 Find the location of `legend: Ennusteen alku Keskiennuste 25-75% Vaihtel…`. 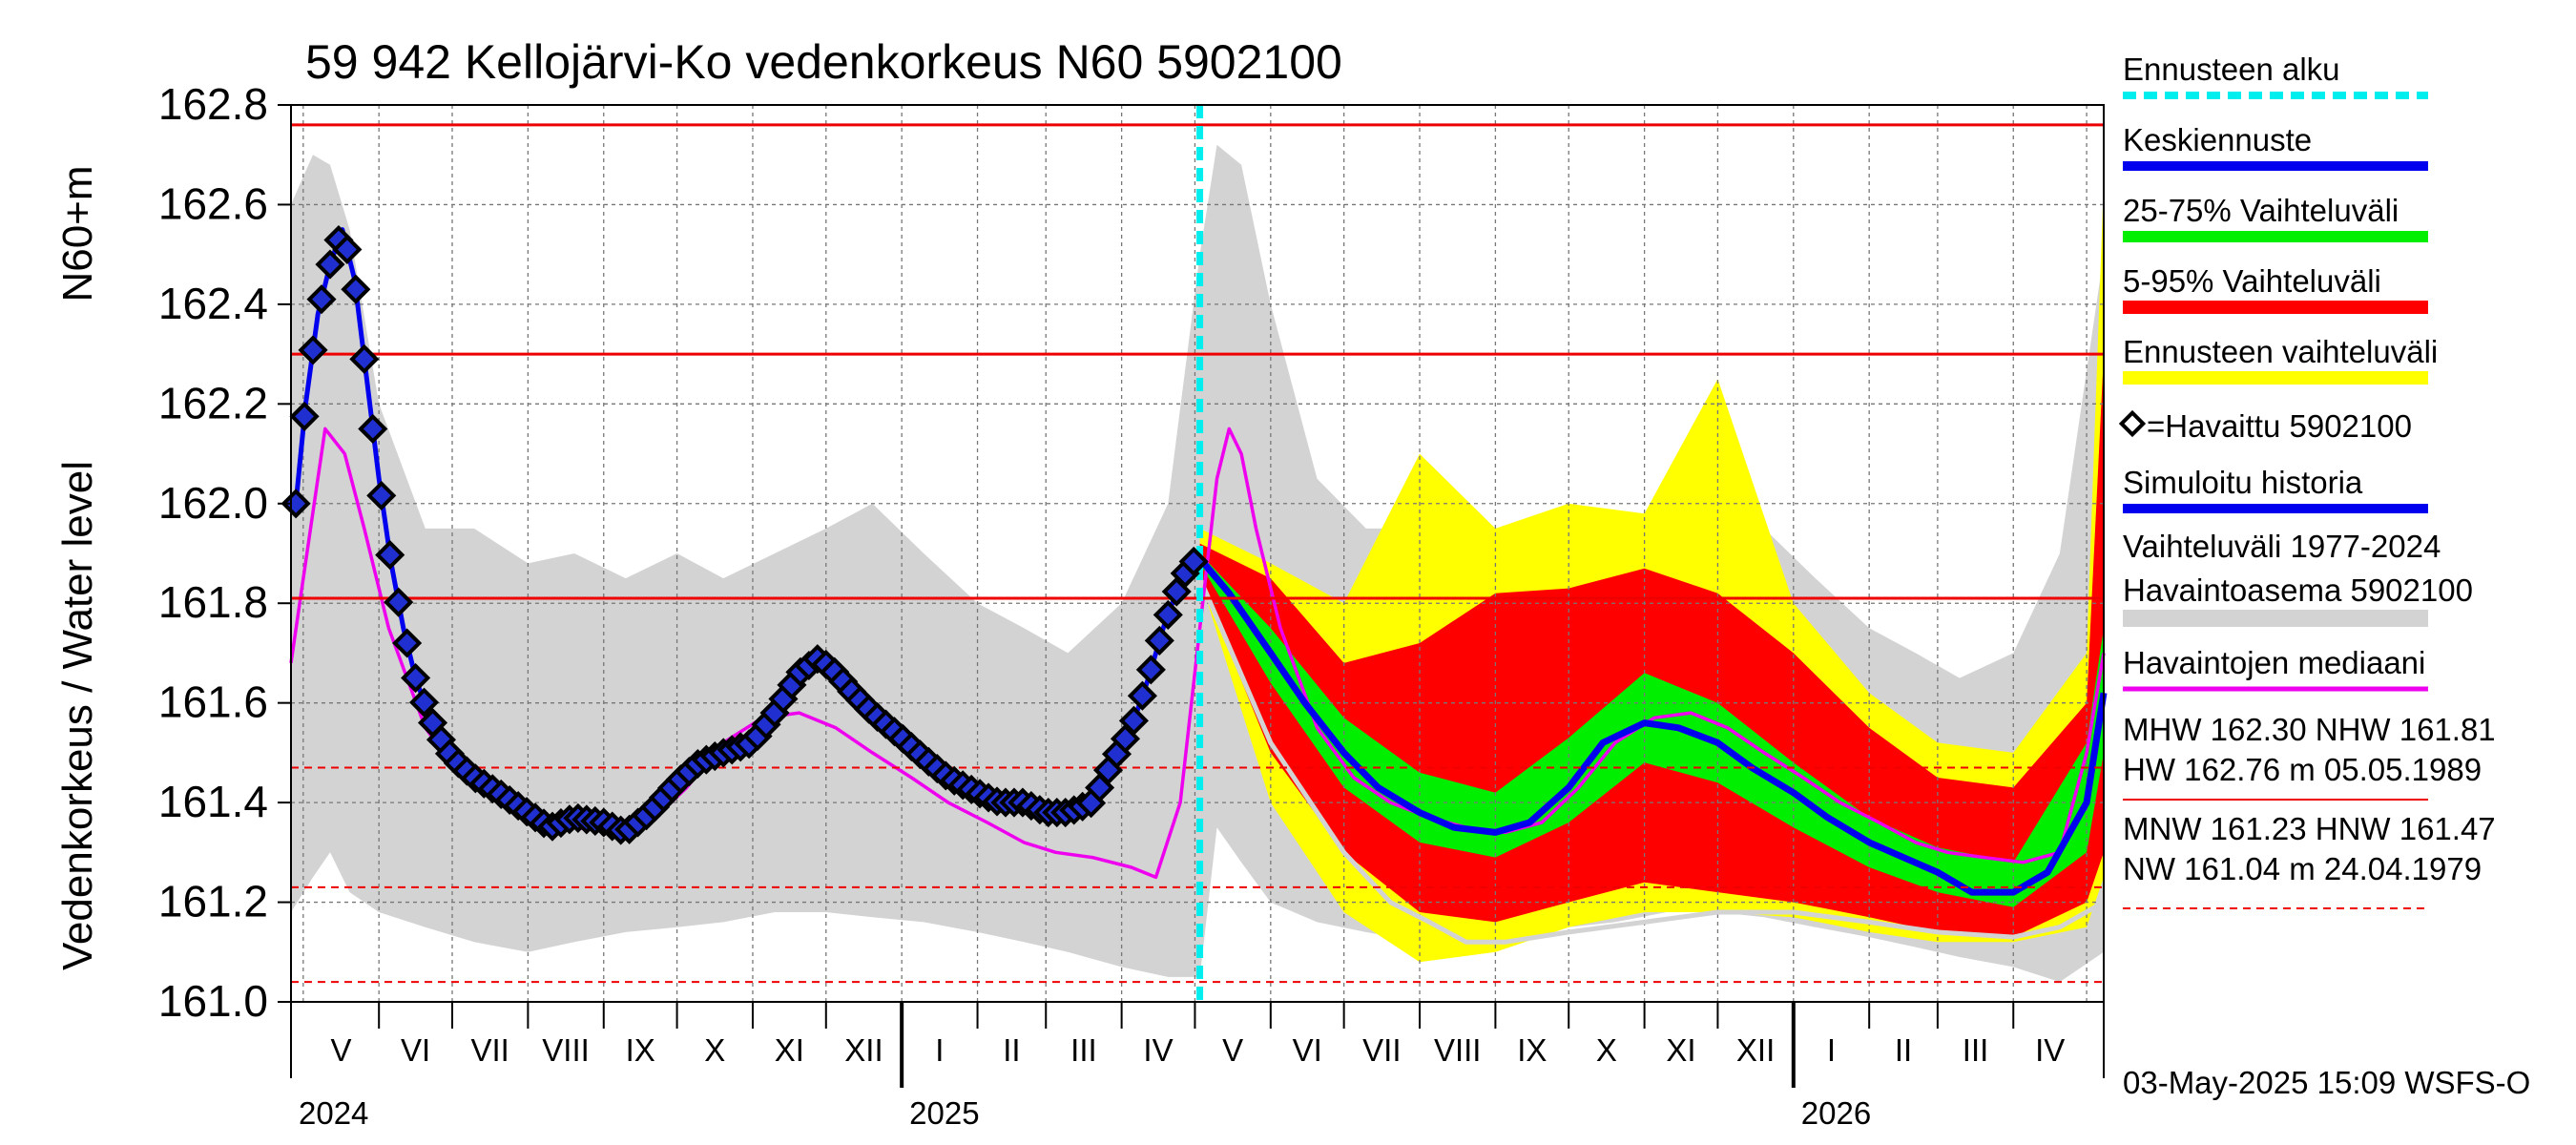

legend: Ennusteen alku Keskiennuste 25-75% Vaihtel… is located at coordinates (2307, 481).